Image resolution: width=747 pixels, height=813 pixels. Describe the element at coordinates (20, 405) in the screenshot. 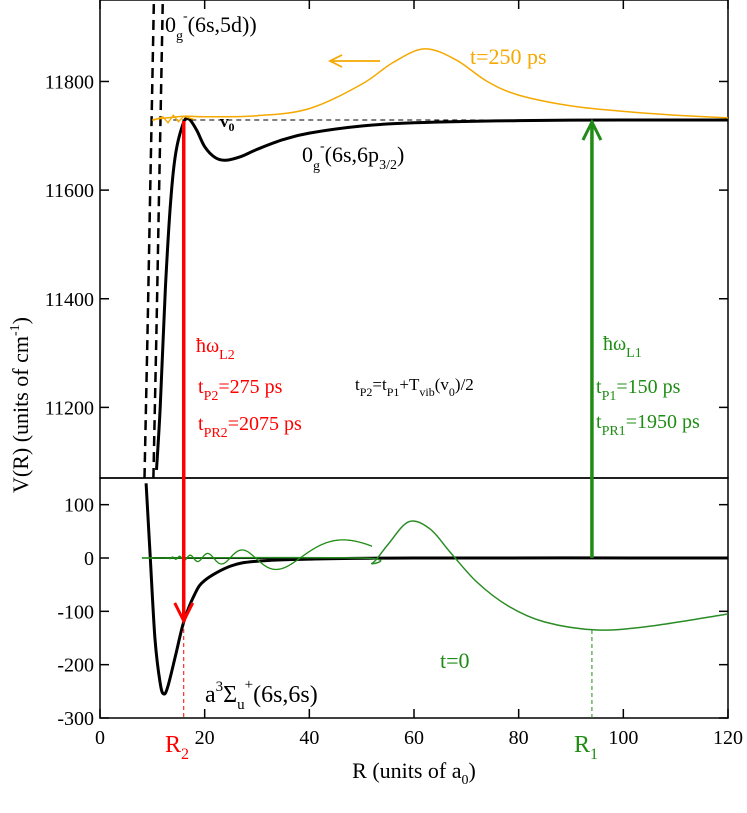

I see `y-axis-label: V(R) (units of cm-1)` at that location.